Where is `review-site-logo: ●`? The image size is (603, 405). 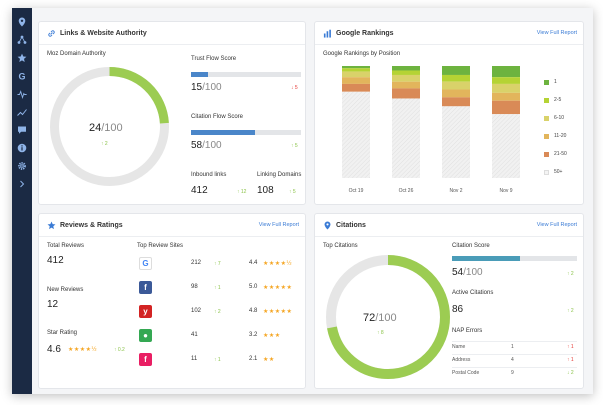
review-site-logo: ● is located at coordinates (145, 335).